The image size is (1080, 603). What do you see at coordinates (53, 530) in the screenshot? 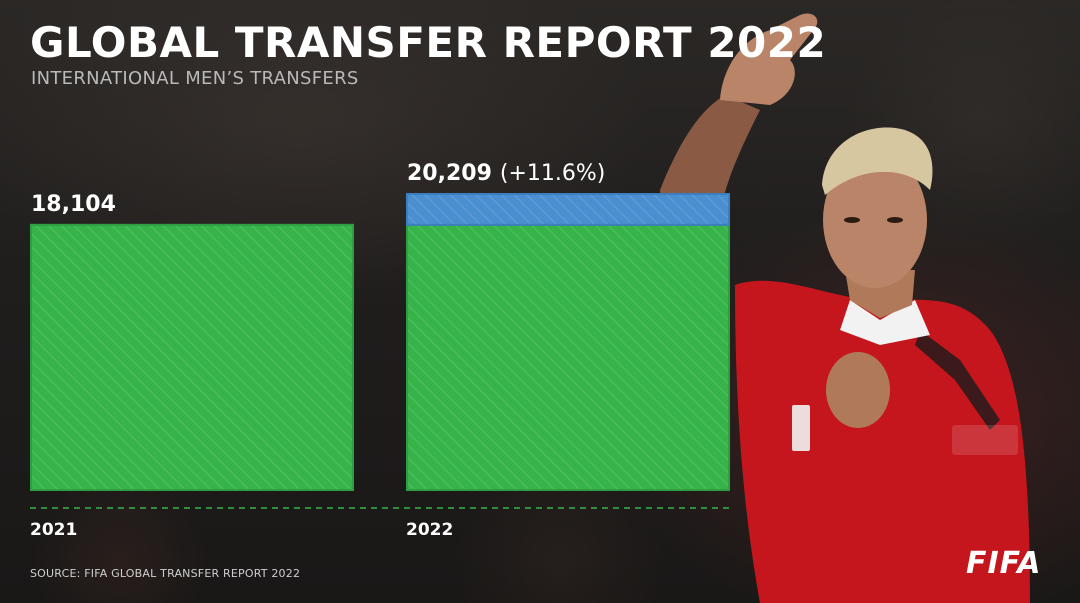
I see `category-label-2021: 2021` at bounding box center [53, 530].